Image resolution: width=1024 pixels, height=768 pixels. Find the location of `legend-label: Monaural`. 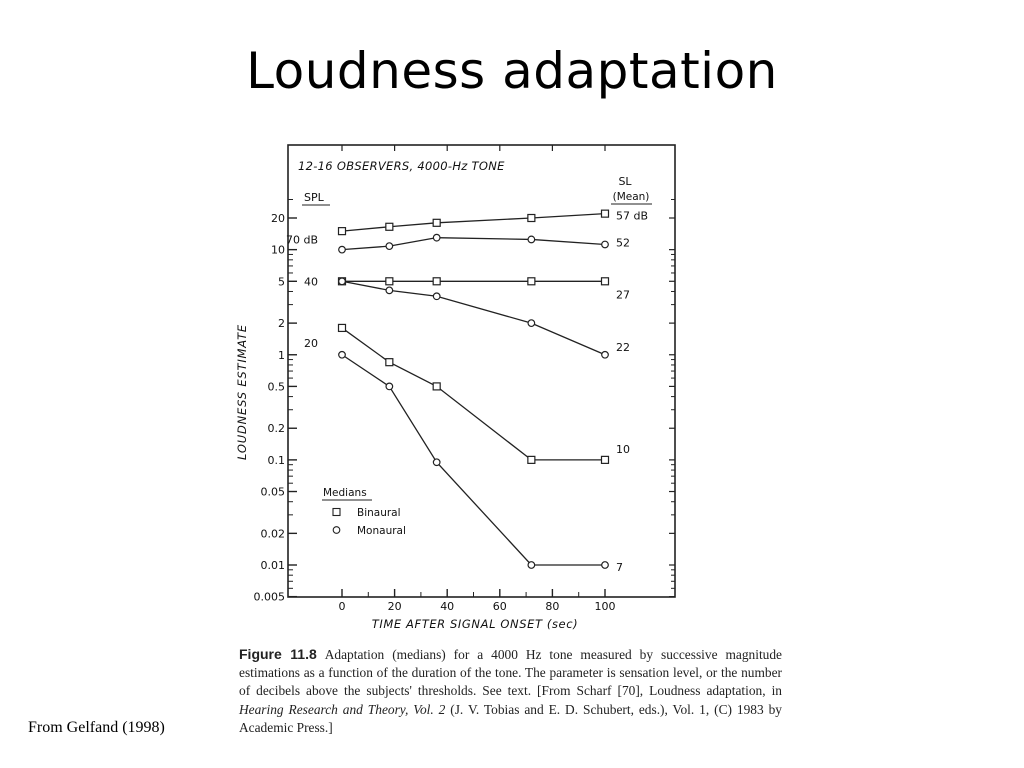

legend-label: Monaural is located at coordinates (381, 531).